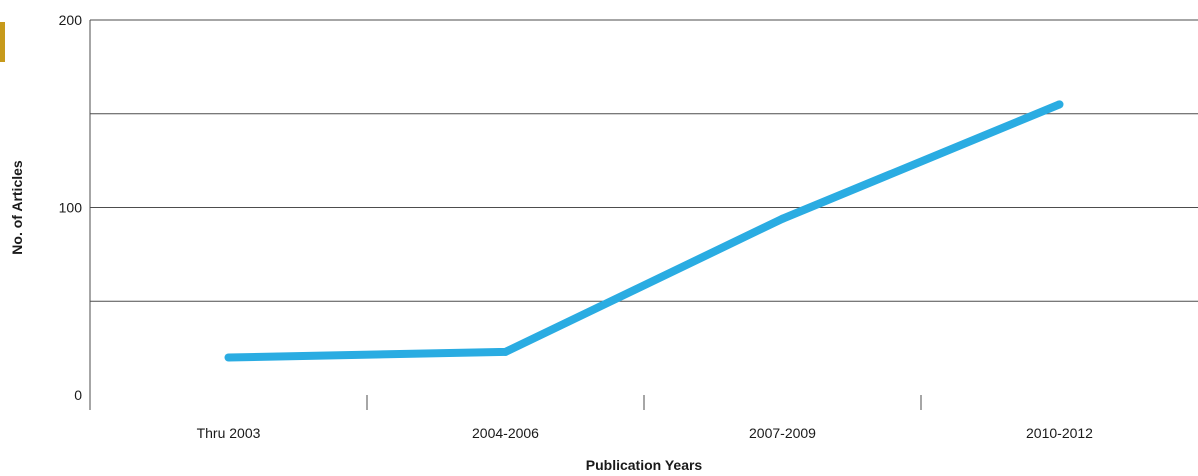 Image resolution: width=1198 pixels, height=476 pixels. I want to click on x-axis-title: Publication Years, so click(644, 465).